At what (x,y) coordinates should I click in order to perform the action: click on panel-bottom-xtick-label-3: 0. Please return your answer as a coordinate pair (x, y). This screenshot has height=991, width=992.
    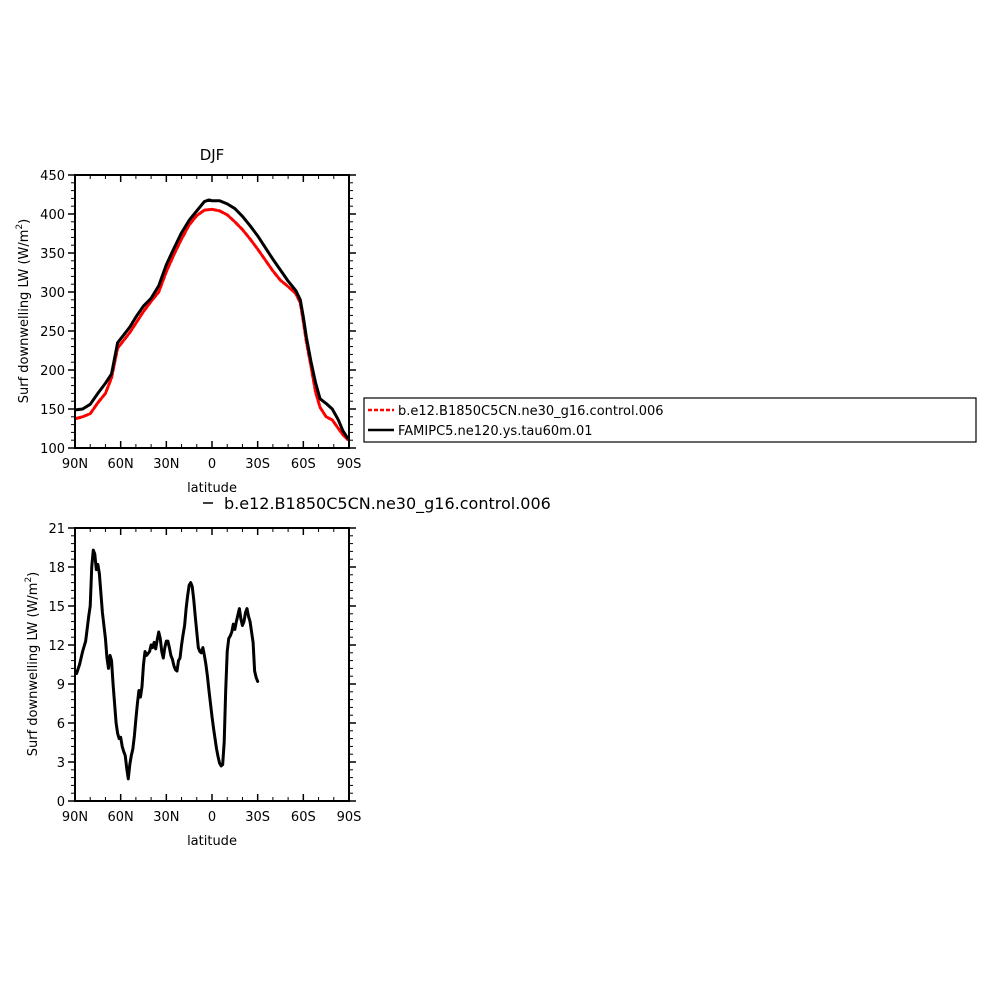
    Looking at the image, I should click on (212, 817).